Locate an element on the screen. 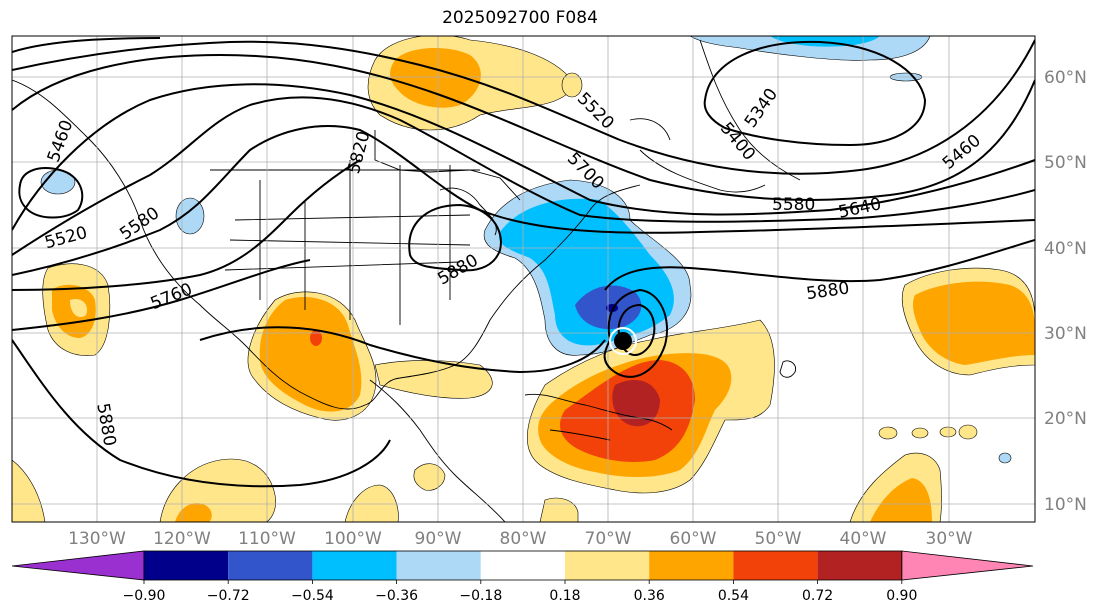 The width and height of the screenshot is (1105, 615). colorbar-tick-label: 0.72 is located at coordinates (817, 596).